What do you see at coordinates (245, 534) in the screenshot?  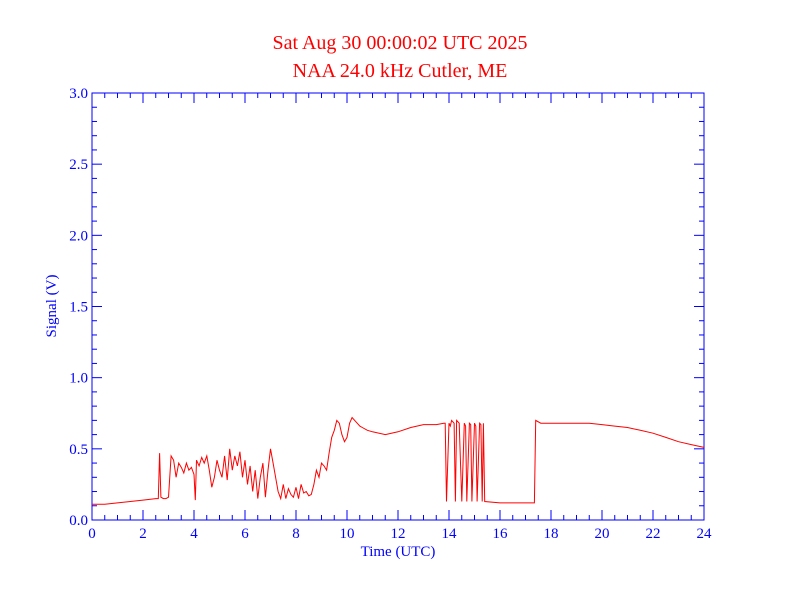 I see `x-tick-label: 6` at bounding box center [245, 534].